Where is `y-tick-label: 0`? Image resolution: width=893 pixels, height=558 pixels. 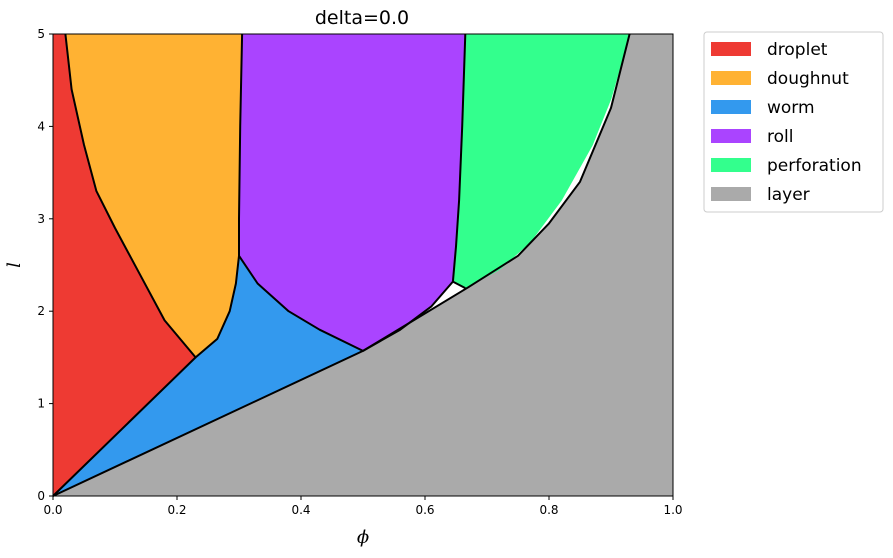 y-tick-label: 0 is located at coordinates (41, 496).